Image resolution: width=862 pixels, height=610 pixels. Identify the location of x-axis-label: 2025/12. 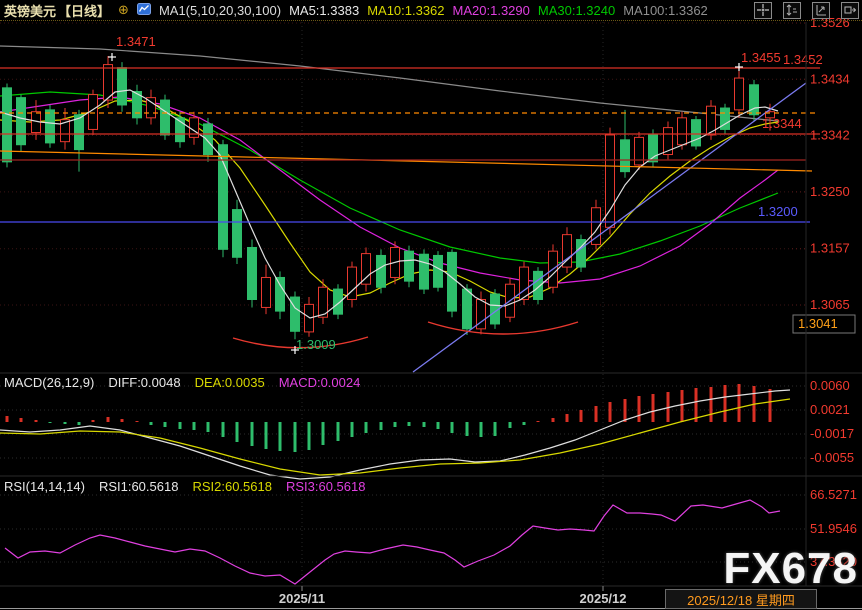
(603, 598).